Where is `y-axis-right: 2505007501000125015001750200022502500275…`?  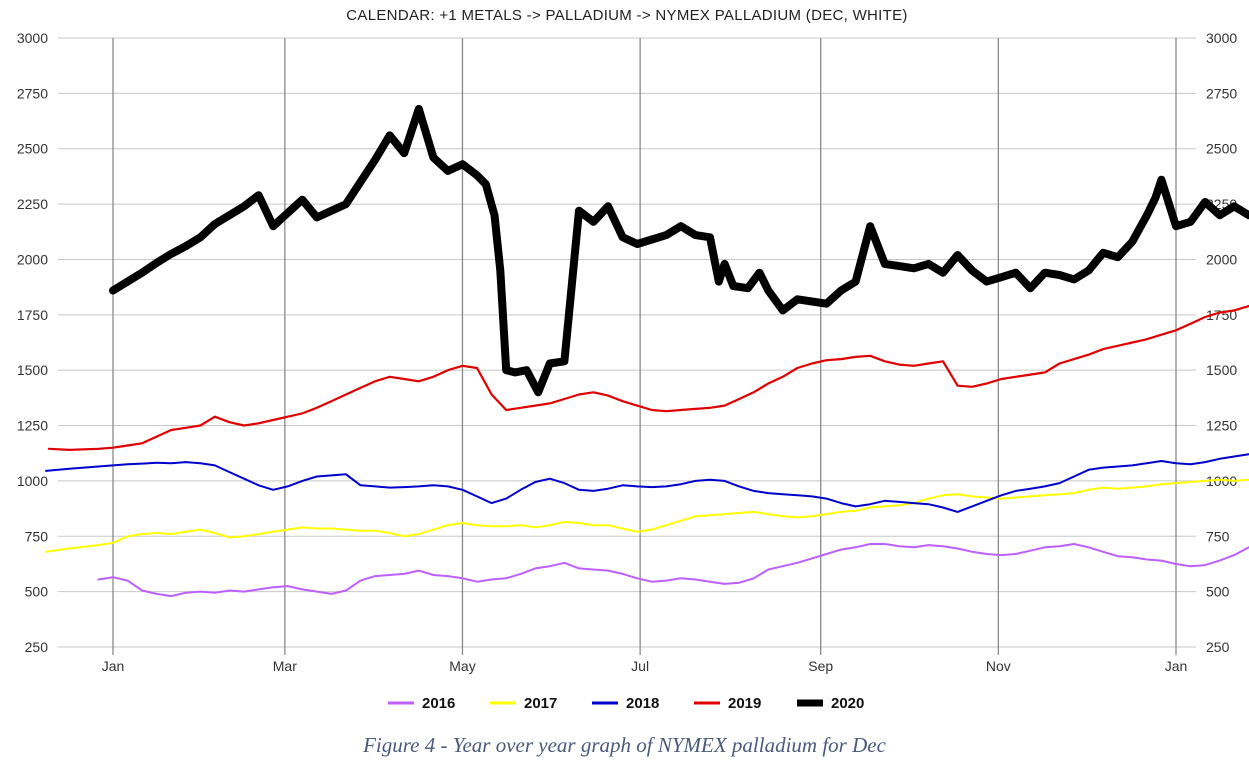 y-axis-right: 2505007501000125015001750200022502500275… is located at coordinates (1221, 342).